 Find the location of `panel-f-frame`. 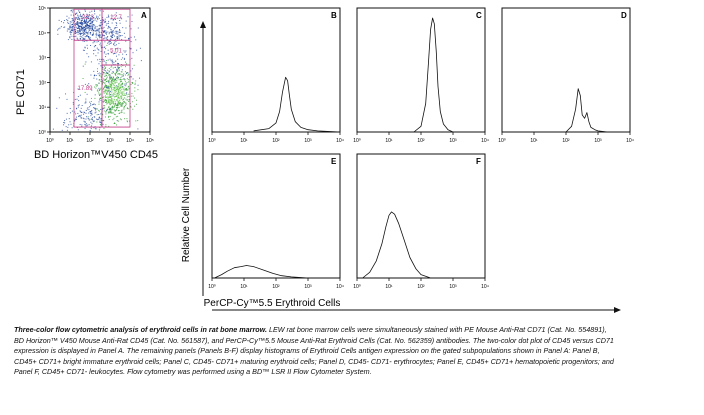

panel-f-frame is located at coordinates (421, 216).